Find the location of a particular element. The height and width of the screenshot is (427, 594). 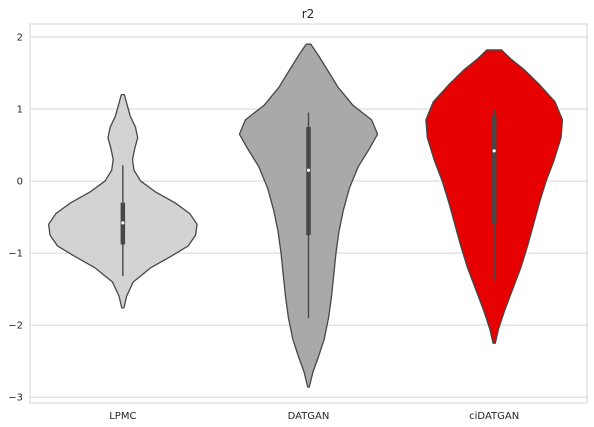

violin-lpmc is located at coordinates (122, 201).